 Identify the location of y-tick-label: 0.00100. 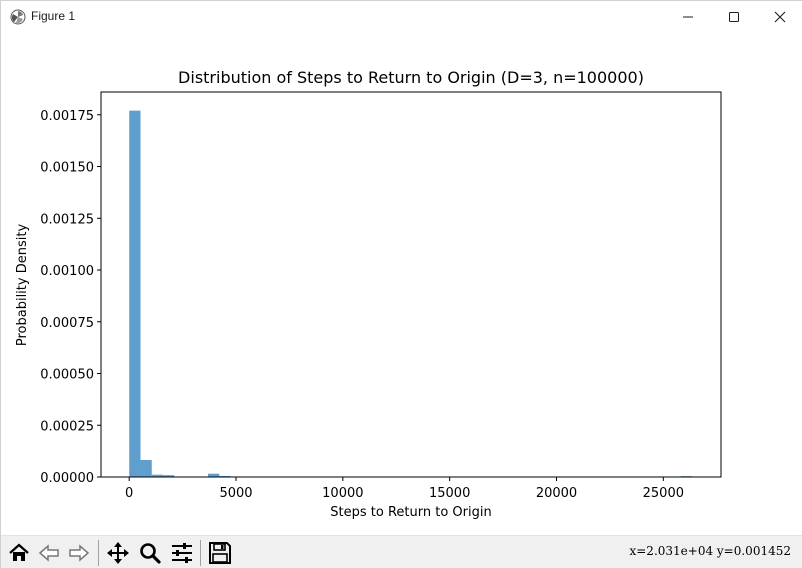
(67, 271).